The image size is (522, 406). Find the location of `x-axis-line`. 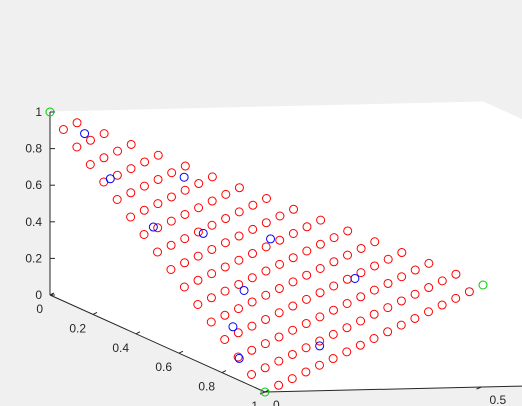

x-axis-line is located at coordinates (157, 343).